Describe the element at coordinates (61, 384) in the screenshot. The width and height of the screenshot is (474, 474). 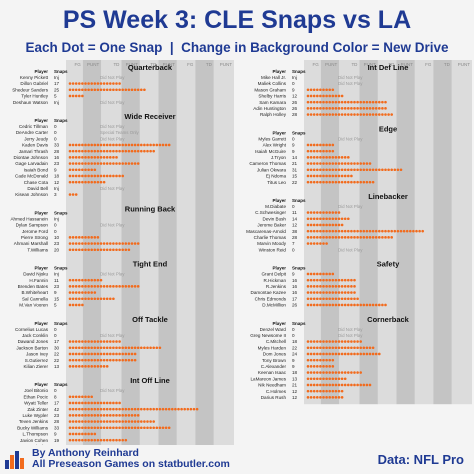
I see `snaps-header: Snaps` at that location.